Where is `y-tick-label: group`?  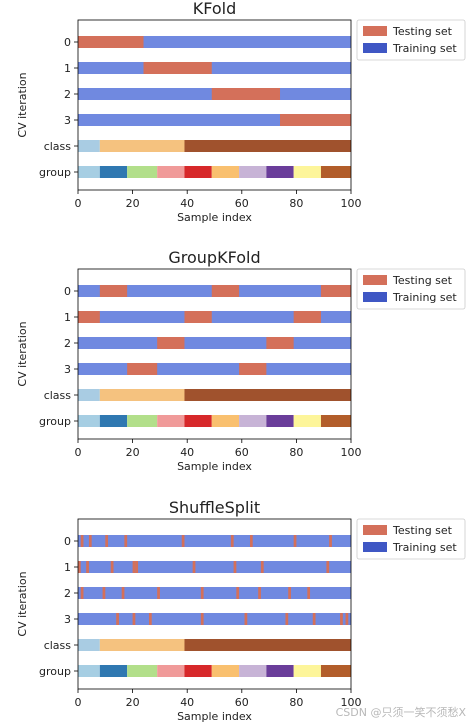
y-tick-label: group is located at coordinates (55, 421).